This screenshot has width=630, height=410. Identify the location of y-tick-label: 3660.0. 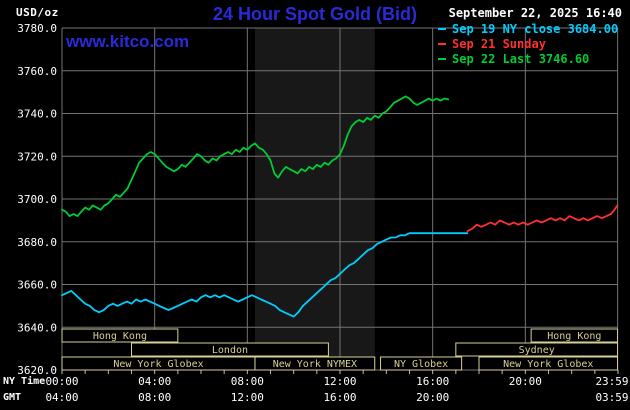
(37, 285).